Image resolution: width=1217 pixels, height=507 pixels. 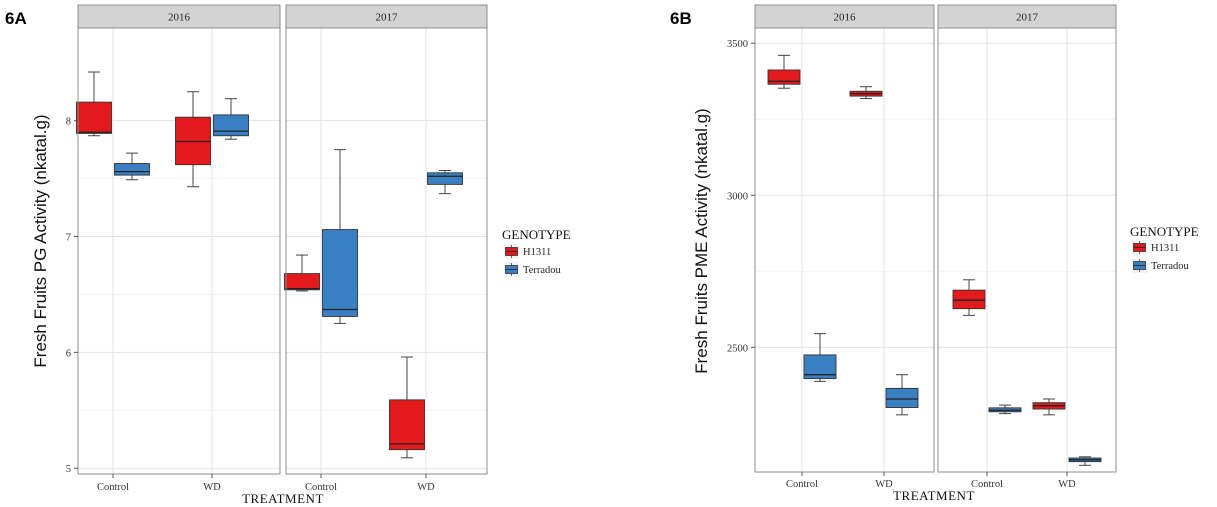 I want to click on y-tick-label: 7, so click(x=68, y=238).